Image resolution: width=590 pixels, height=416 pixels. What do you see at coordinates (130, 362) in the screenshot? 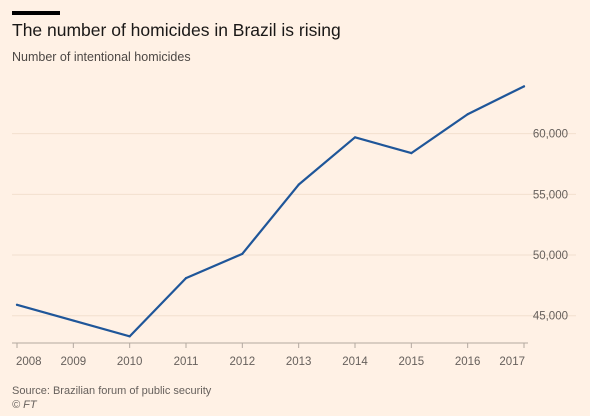
I see `x-tick-label: 2010` at bounding box center [130, 362].